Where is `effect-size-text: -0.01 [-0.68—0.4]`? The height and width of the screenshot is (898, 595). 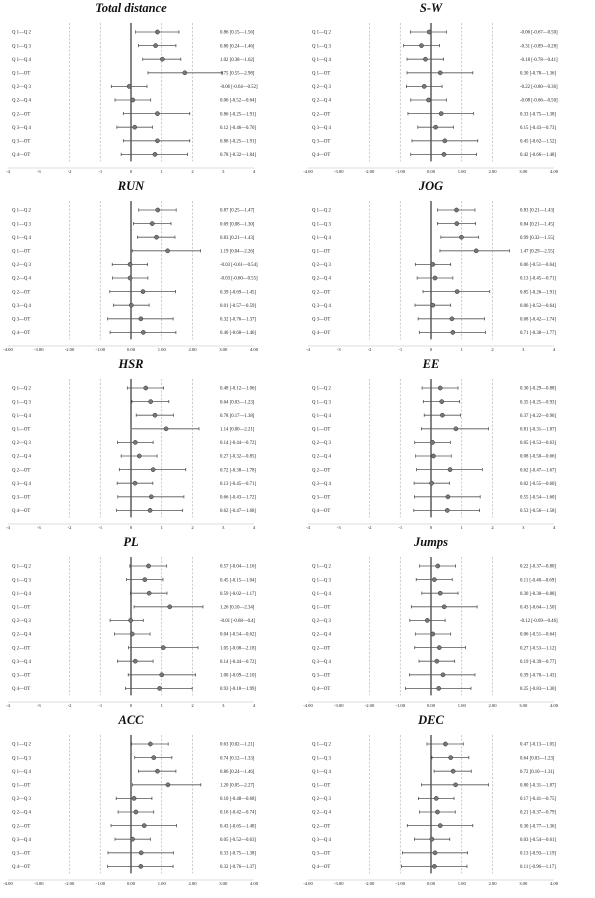
effect-size-text: -0.01 [-0.68—0.4] is located at coordinates (238, 621).